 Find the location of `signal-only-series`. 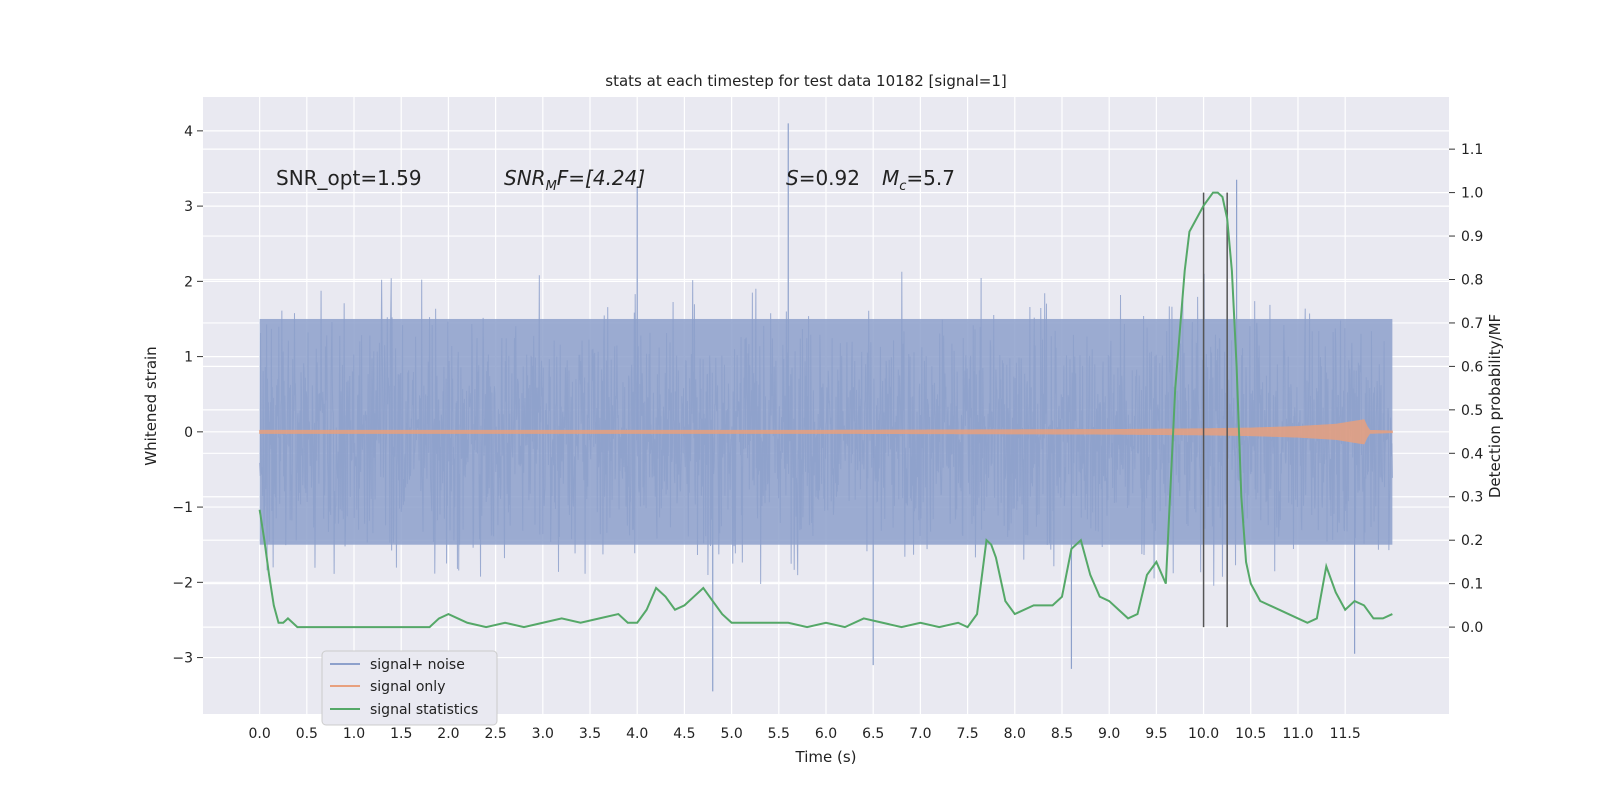

signal-only-series is located at coordinates (826, 432).